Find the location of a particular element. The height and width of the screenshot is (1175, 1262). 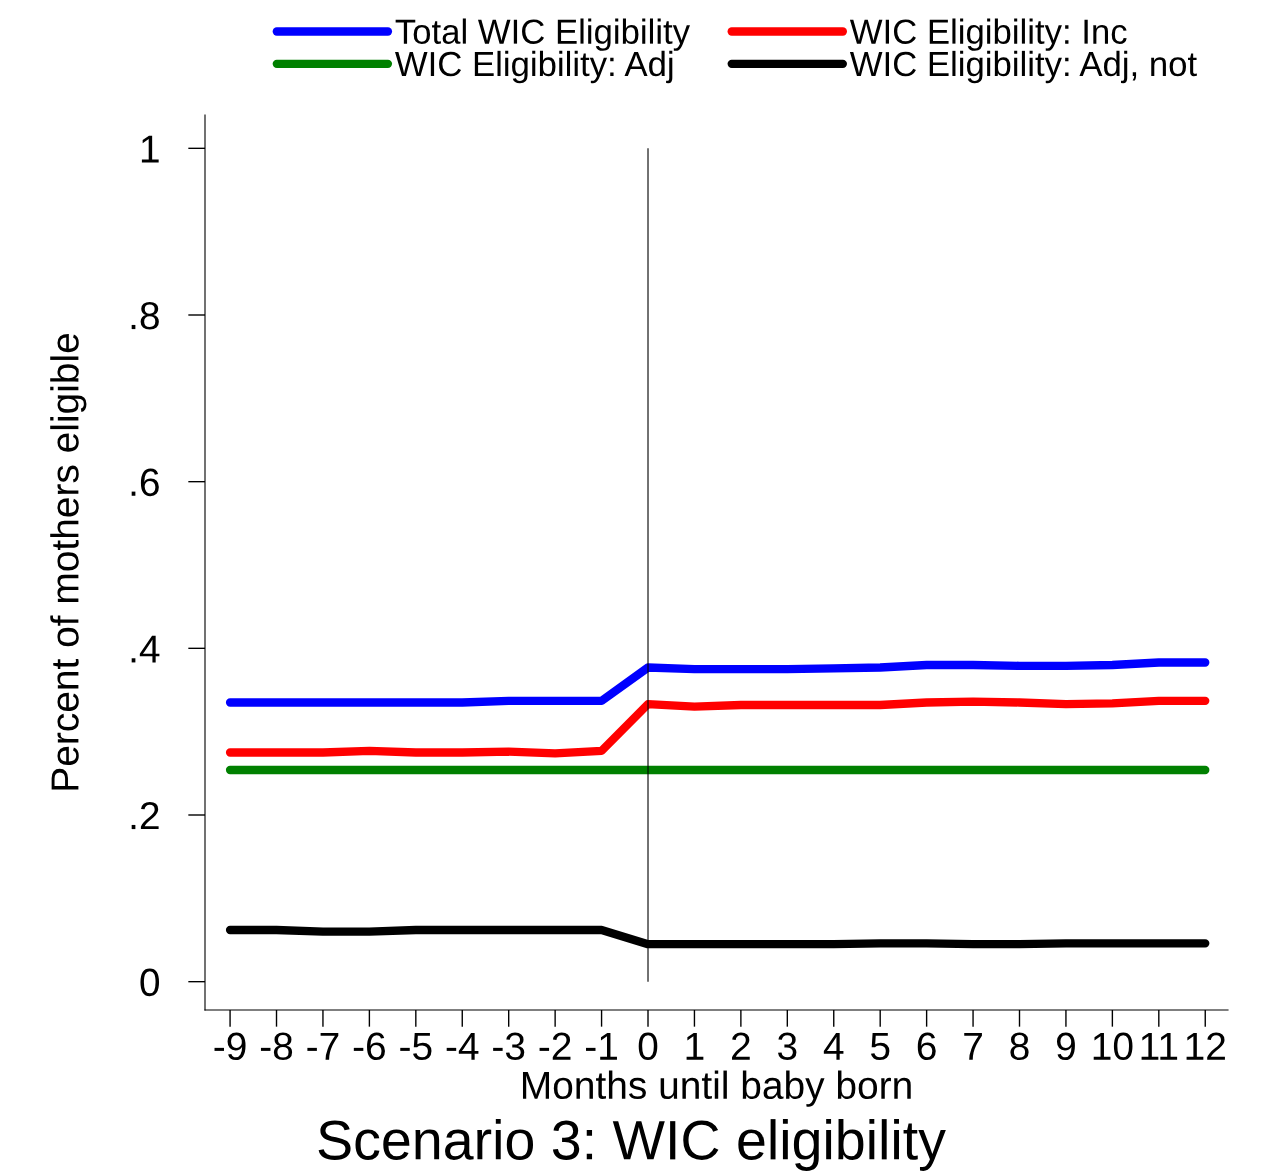

y-tick-label: .8 is located at coordinates (145, 315).